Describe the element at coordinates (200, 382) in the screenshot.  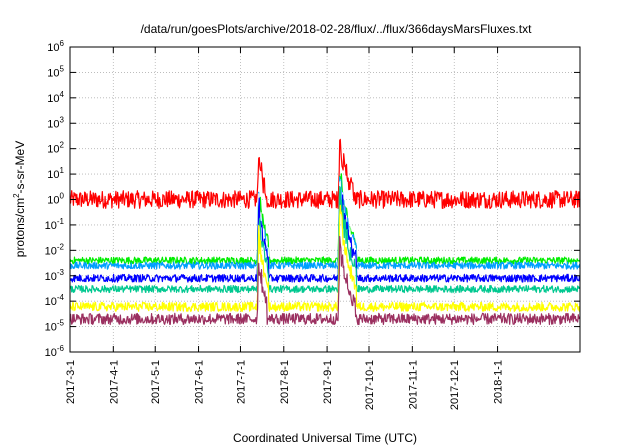
I see `x-tick-label: 2017-6-1` at that location.